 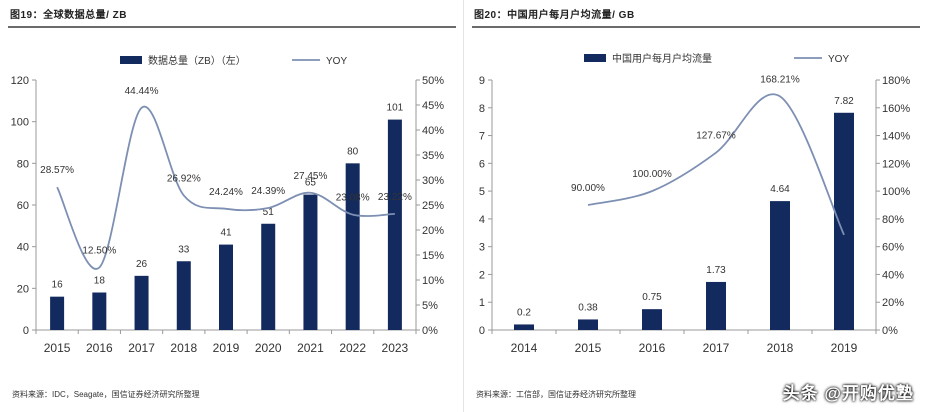 What do you see at coordinates (20, 81) in the screenshot?
I see `left-axis-tick-label: 120` at bounding box center [20, 81].